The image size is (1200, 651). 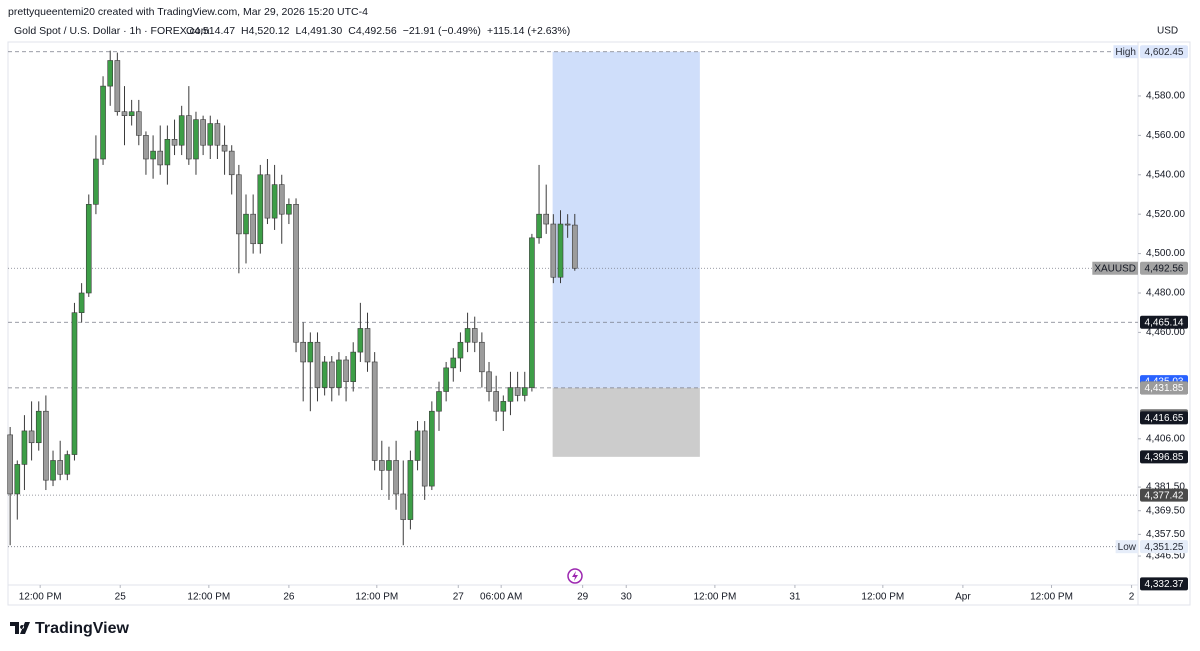 I want to click on profit-zone, so click(x=626, y=219).